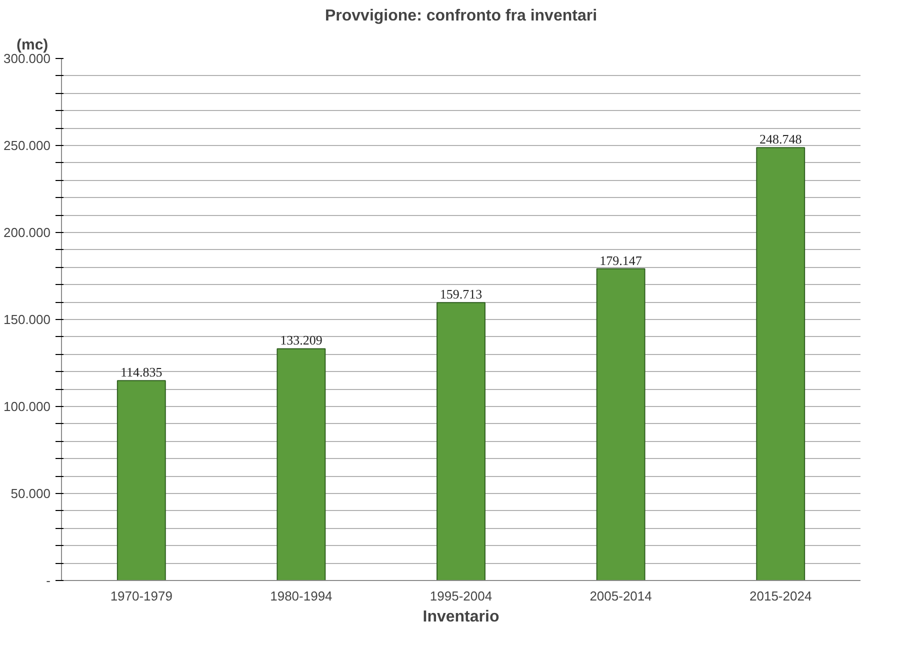 This screenshot has width=908, height=646. I want to click on x-axis-title: Inventario, so click(461, 617).